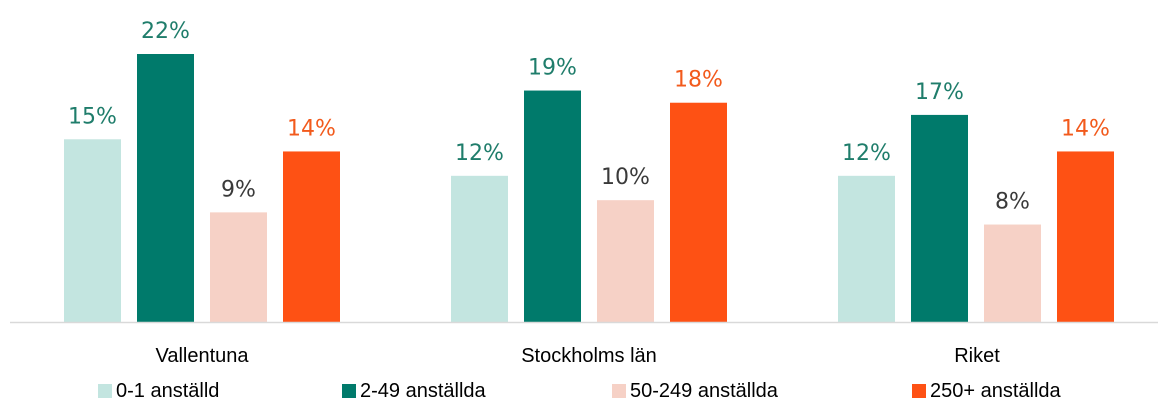 The height and width of the screenshot is (404, 1158). What do you see at coordinates (92, 116) in the screenshot?
I see `value-label-vallentuna-0-1-anst-lld: 15%` at bounding box center [92, 116].